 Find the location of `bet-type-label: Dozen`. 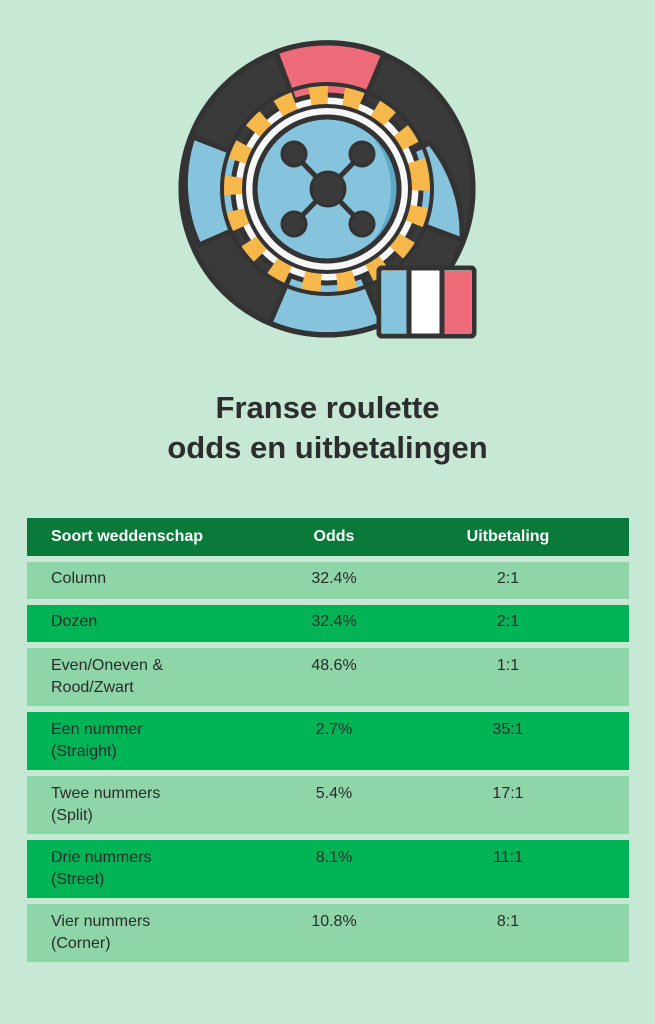

bet-type-label: Dozen is located at coordinates (74, 621).